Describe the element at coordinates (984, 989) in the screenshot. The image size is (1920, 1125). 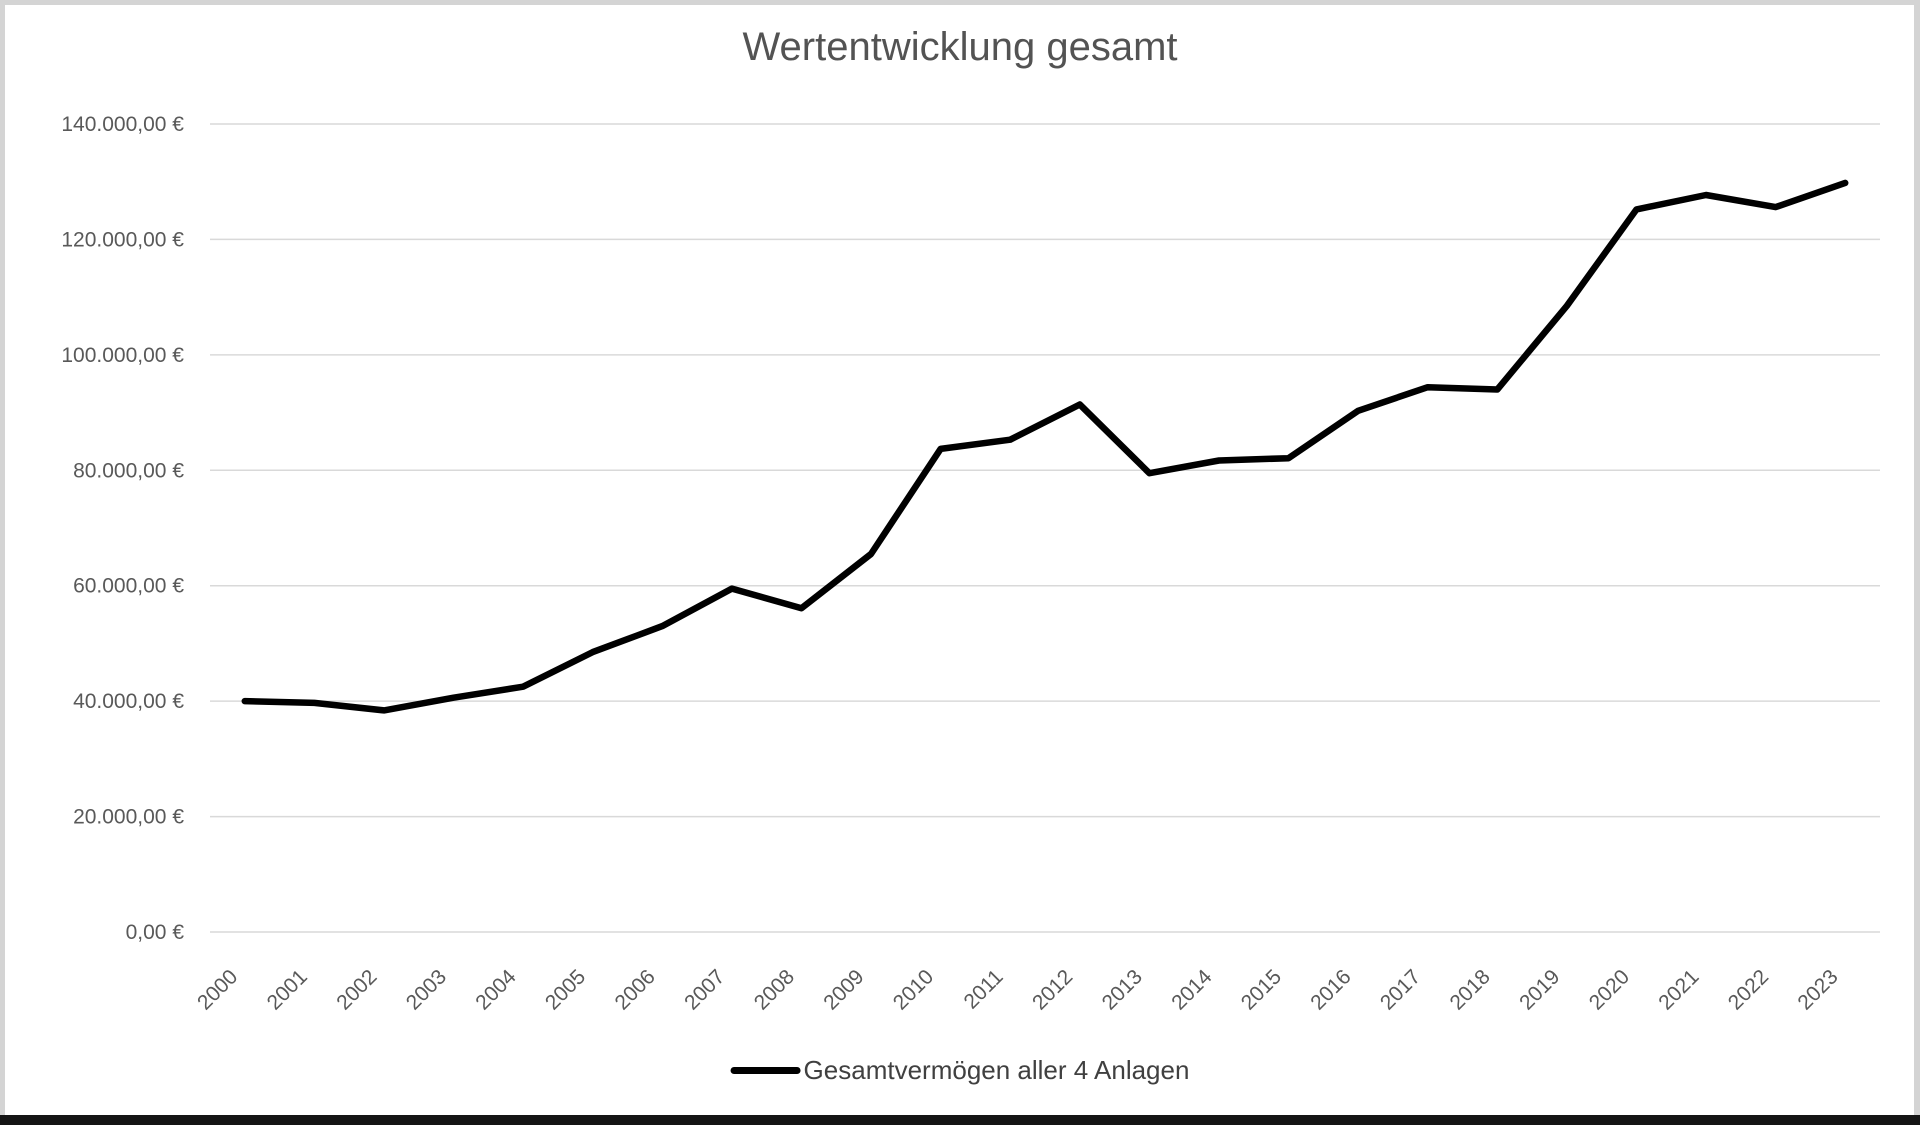
I see `x-tick-label: 2011` at that location.